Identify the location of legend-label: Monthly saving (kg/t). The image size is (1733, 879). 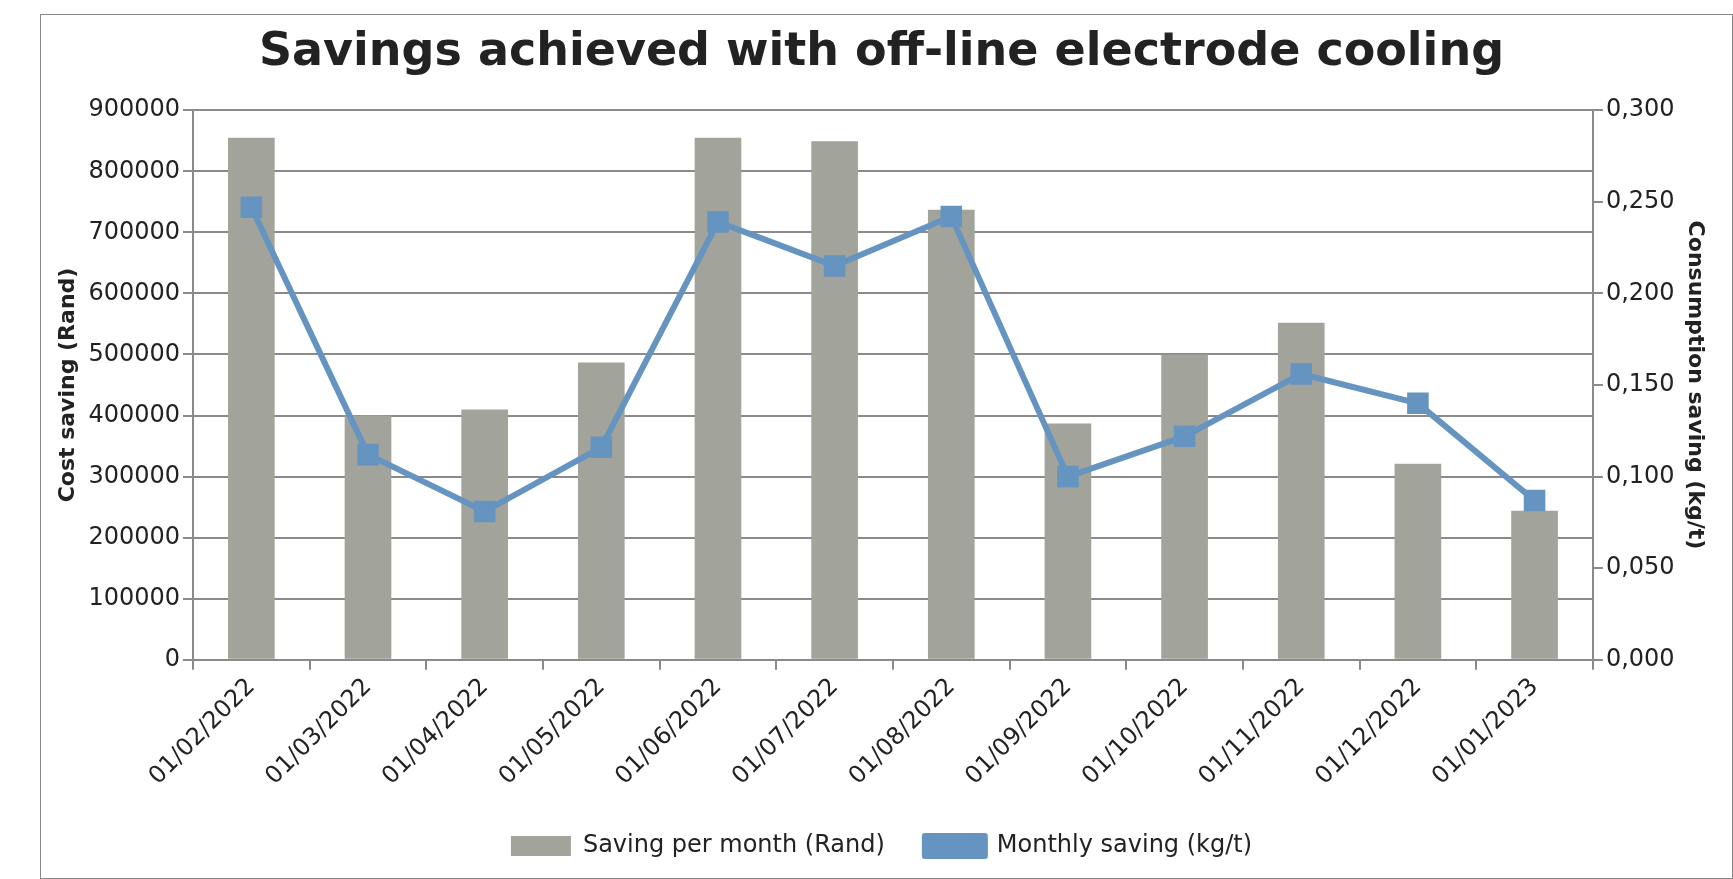
(1124, 844).